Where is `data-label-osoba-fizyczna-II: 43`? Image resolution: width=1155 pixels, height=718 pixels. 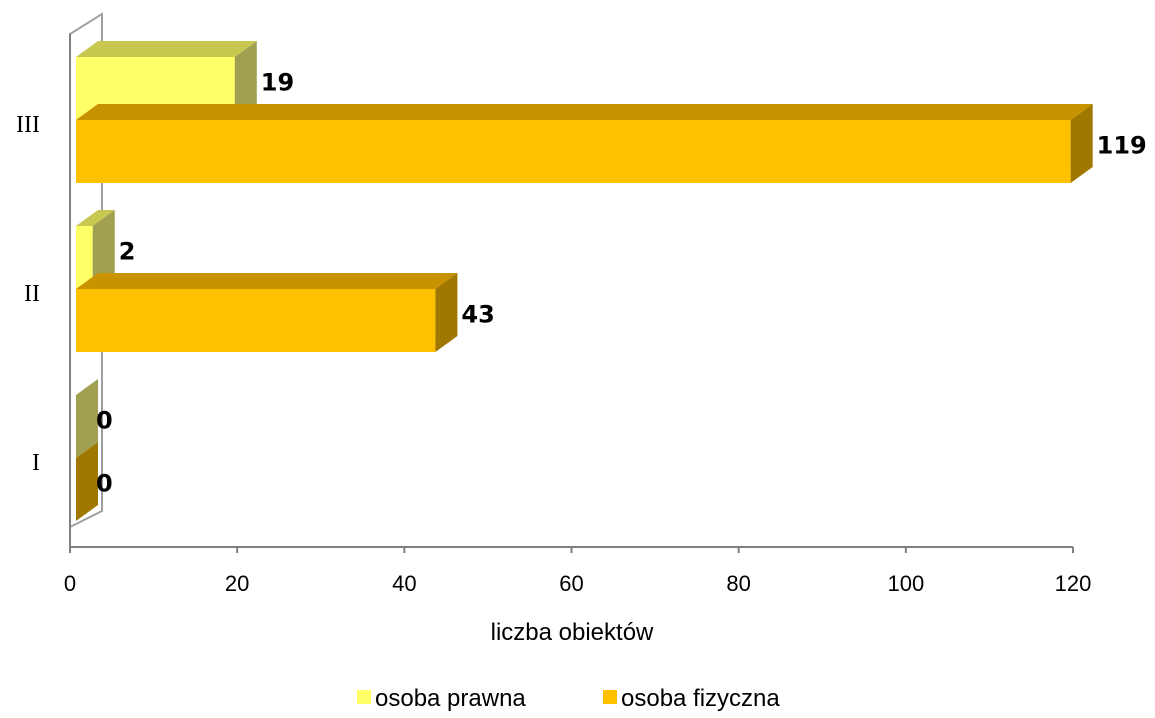
data-label-osoba-fizyczna-II: 43 is located at coordinates (477, 315).